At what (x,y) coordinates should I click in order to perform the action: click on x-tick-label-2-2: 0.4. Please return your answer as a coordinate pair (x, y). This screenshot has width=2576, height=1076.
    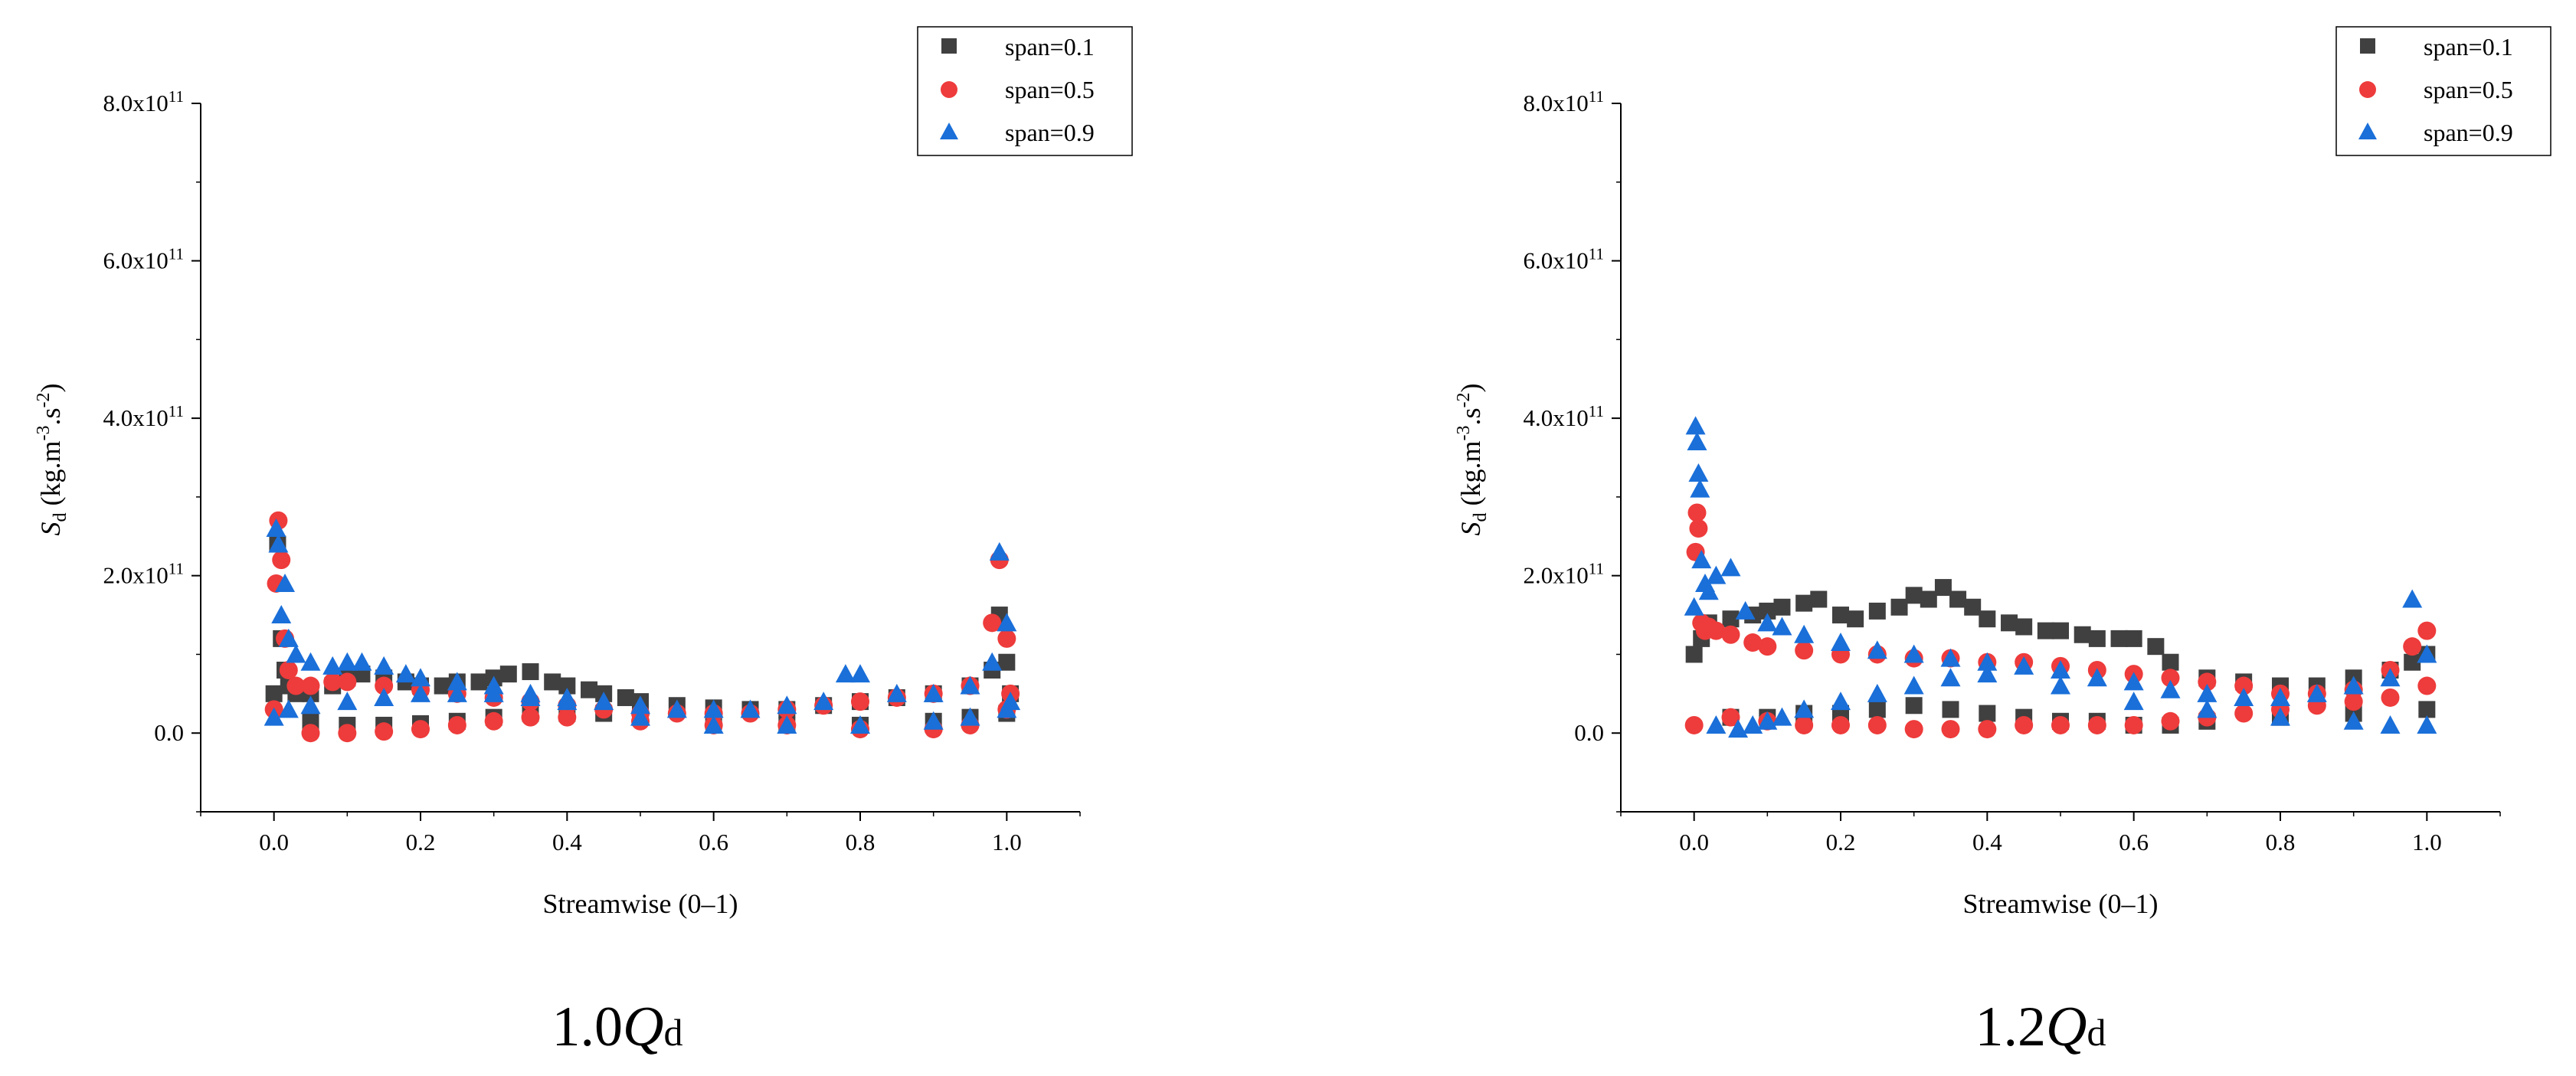
    Looking at the image, I should click on (1987, 842).